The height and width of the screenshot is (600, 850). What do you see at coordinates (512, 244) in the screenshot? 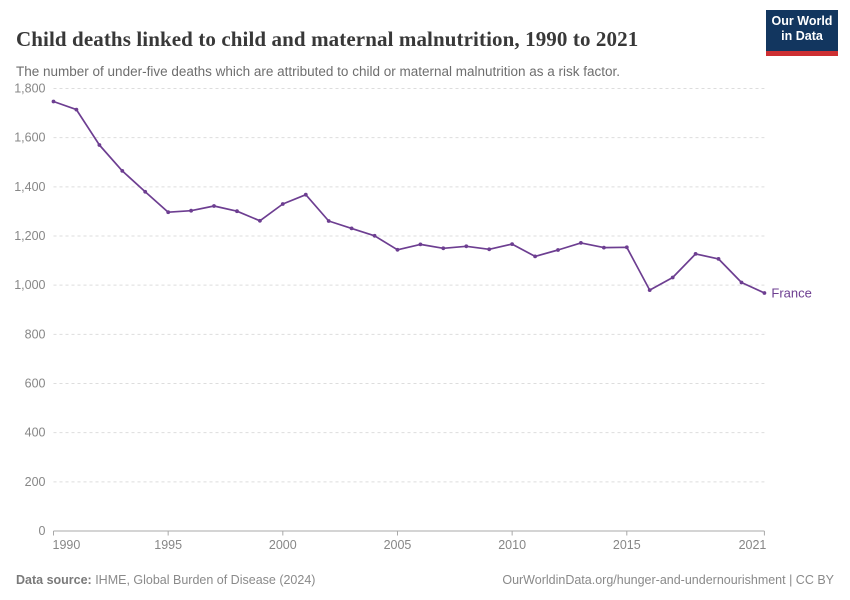
I see `data-point-france-2010` at bounding box center [512, 244].